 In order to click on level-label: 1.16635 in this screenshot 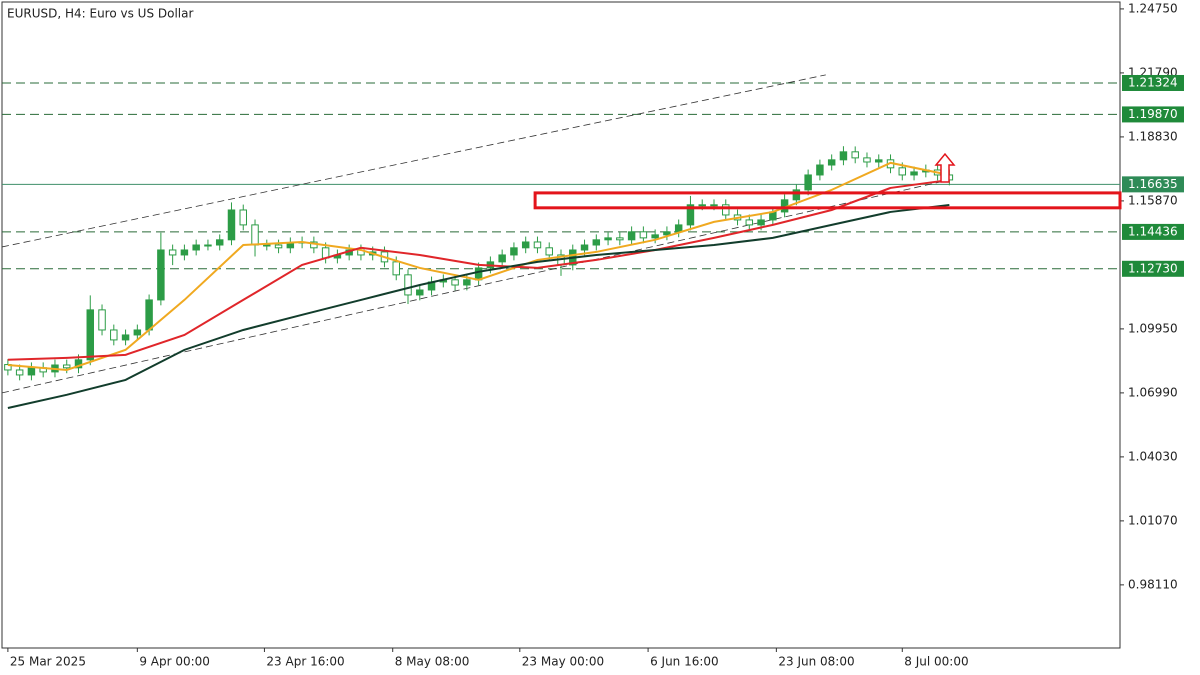, I will do `click(1153, 184)`.